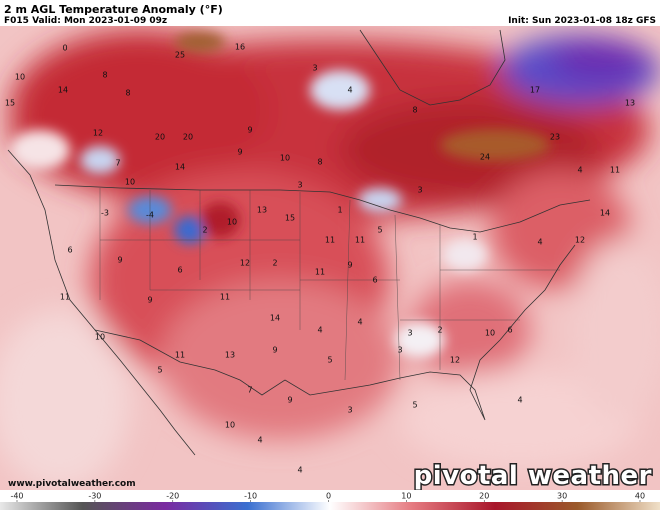 The height and width of the screenshot is (510, 660). I want to click on value-label: 24, so click(485, 157).